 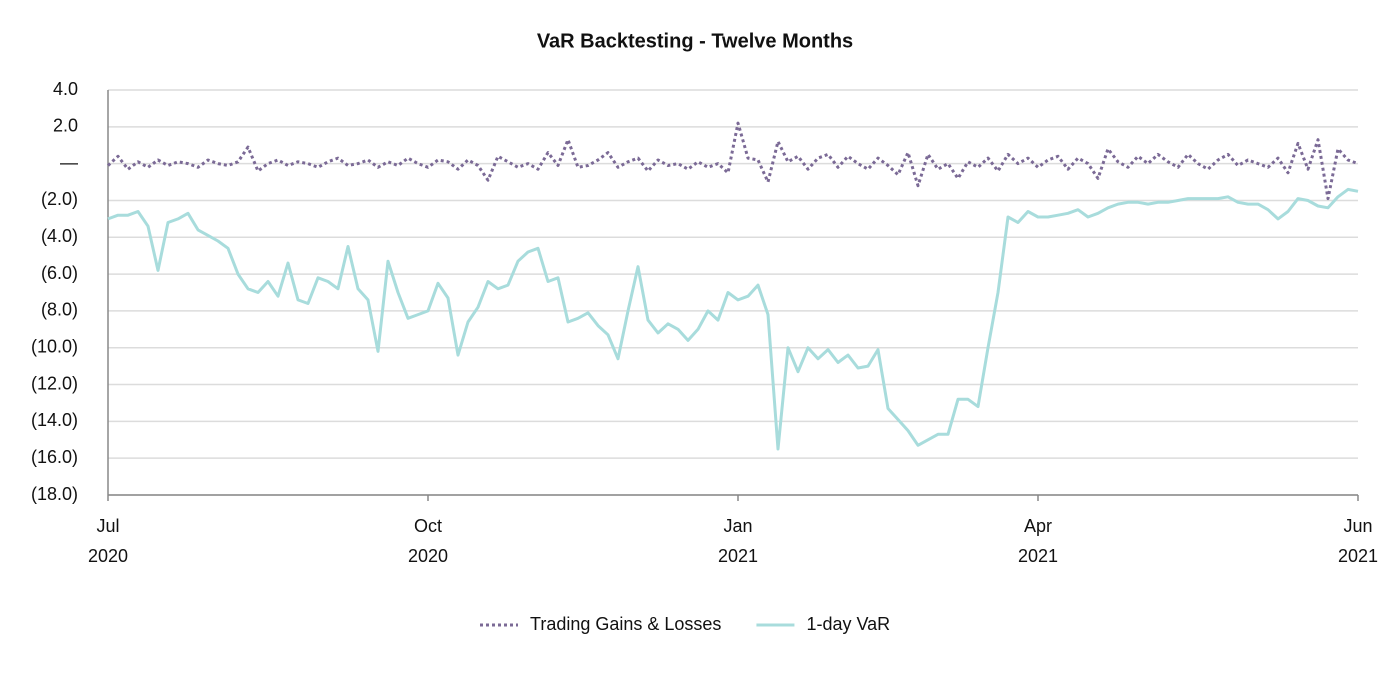 I want to click on y-tick-label: (2.0), so click(x=59, y=199).